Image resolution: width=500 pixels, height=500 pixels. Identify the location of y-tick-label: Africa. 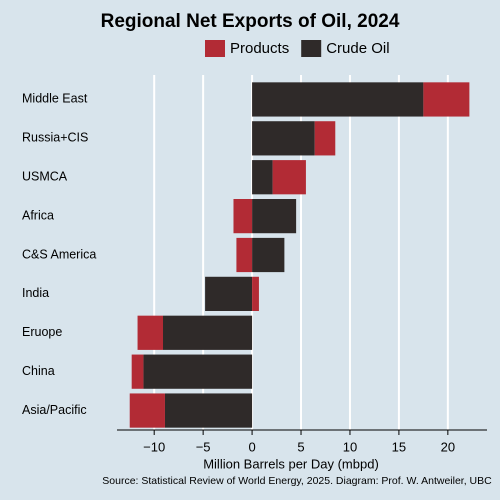
(38, 215).